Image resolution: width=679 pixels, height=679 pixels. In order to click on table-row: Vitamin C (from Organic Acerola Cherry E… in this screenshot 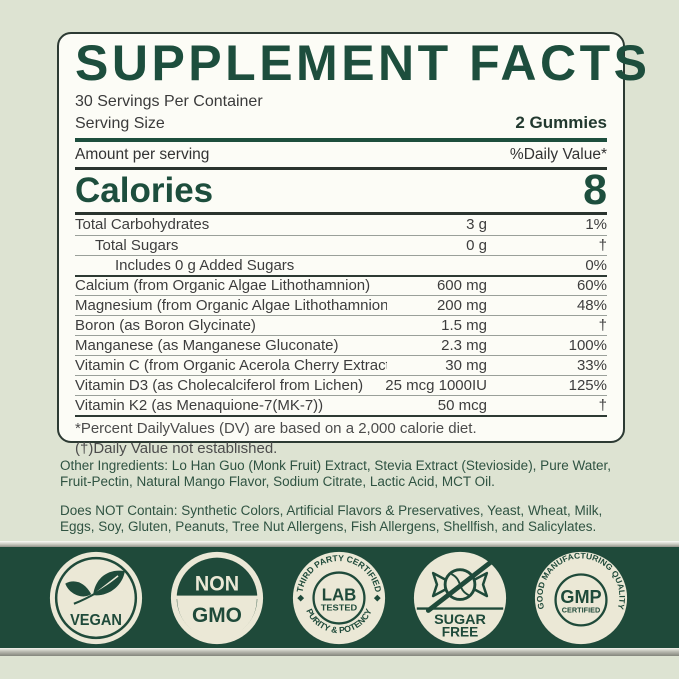, I will do `click(341, 364)`.